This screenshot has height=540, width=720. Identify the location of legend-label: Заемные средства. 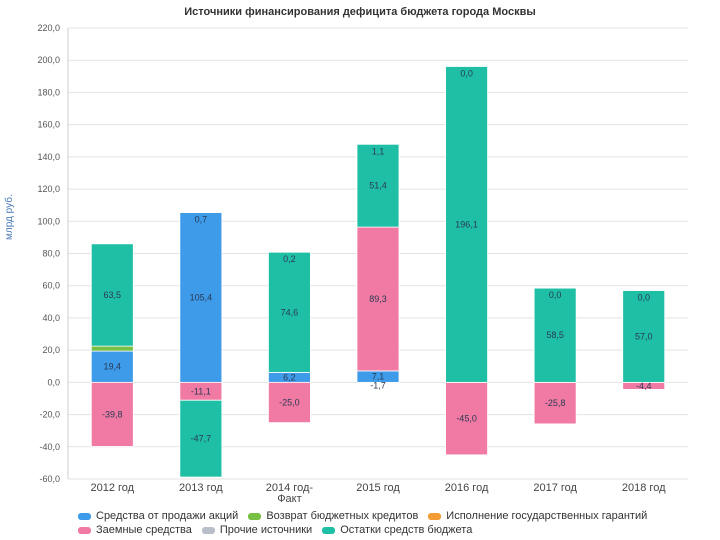
(144, 530).